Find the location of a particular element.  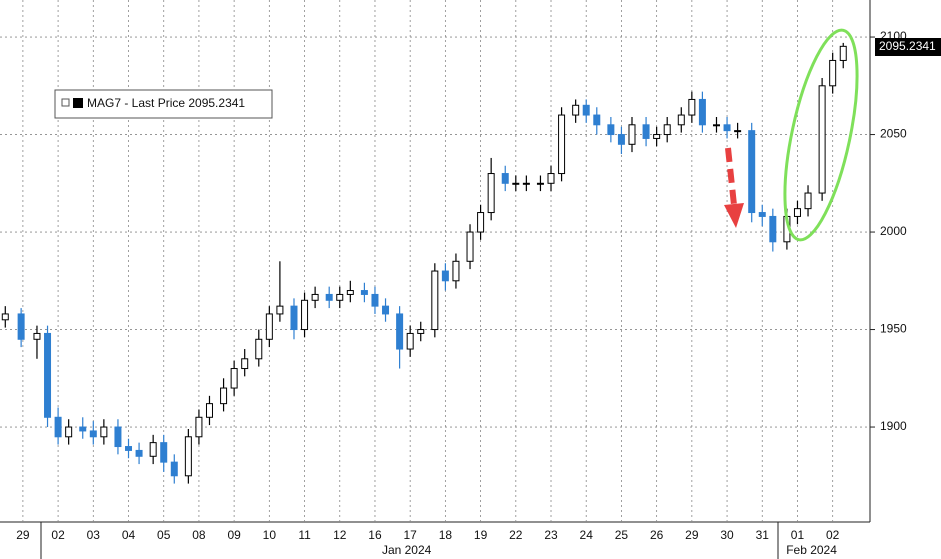

x-tick-label: 18 is located at coordinates (446, 535).